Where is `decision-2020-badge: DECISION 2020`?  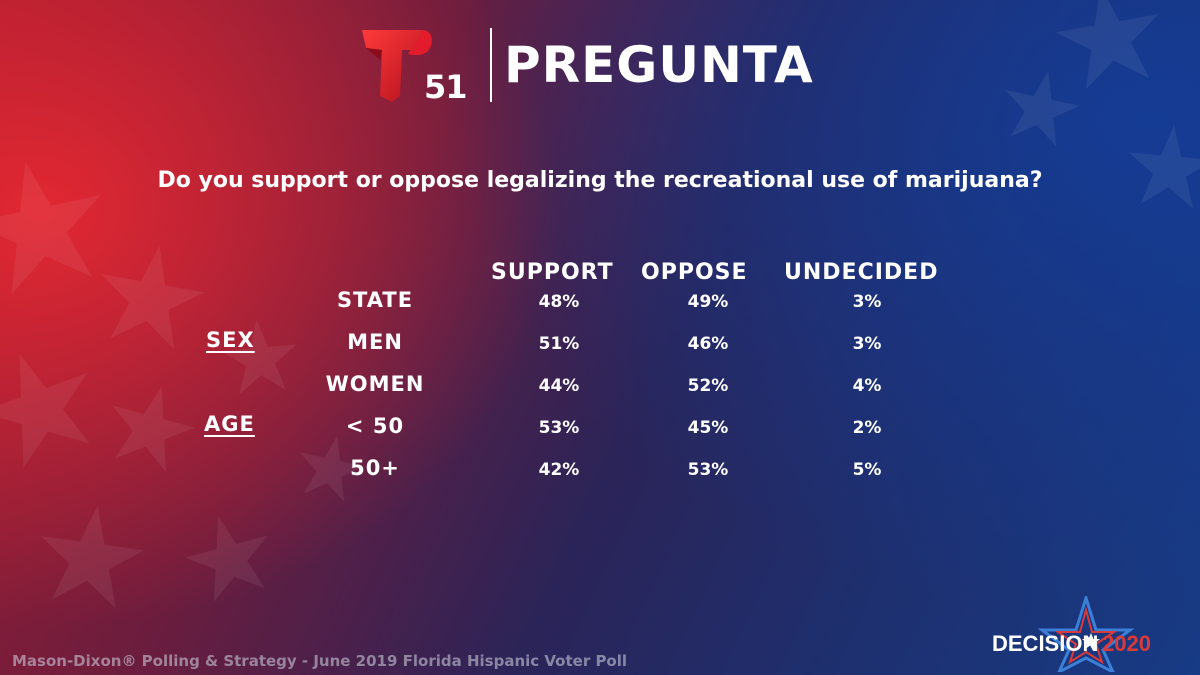
decision-2020-badge: DECISION 2020 is located at coordinates (1071, 634).